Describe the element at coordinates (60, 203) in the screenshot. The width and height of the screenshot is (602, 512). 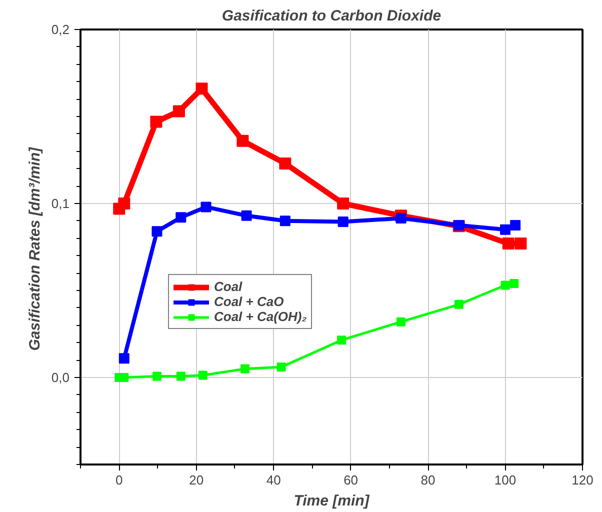
I see `y-tick-label: 0,1` at that location.